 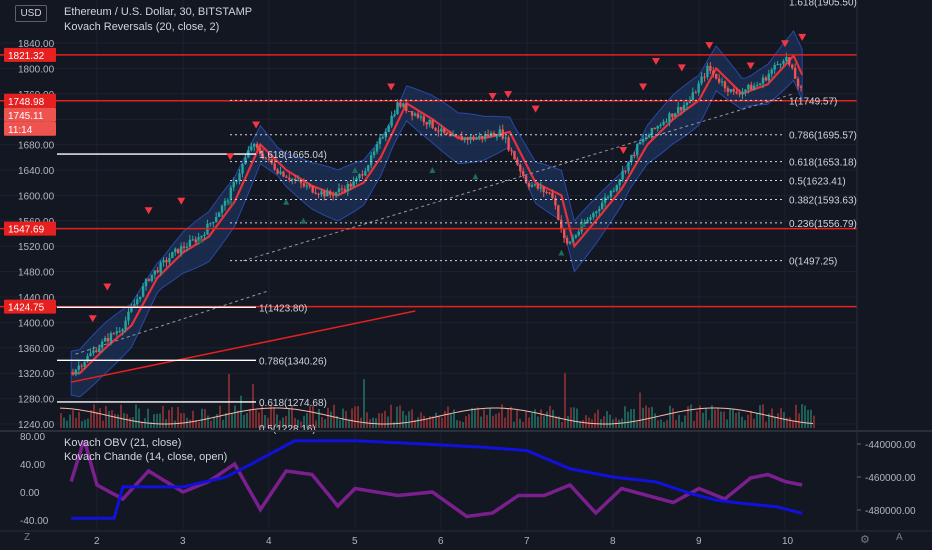 What do you see at coordinates (27, 537) in the screenshot?
I see `log-scale-button: Z` at bounding box center [27, 537].